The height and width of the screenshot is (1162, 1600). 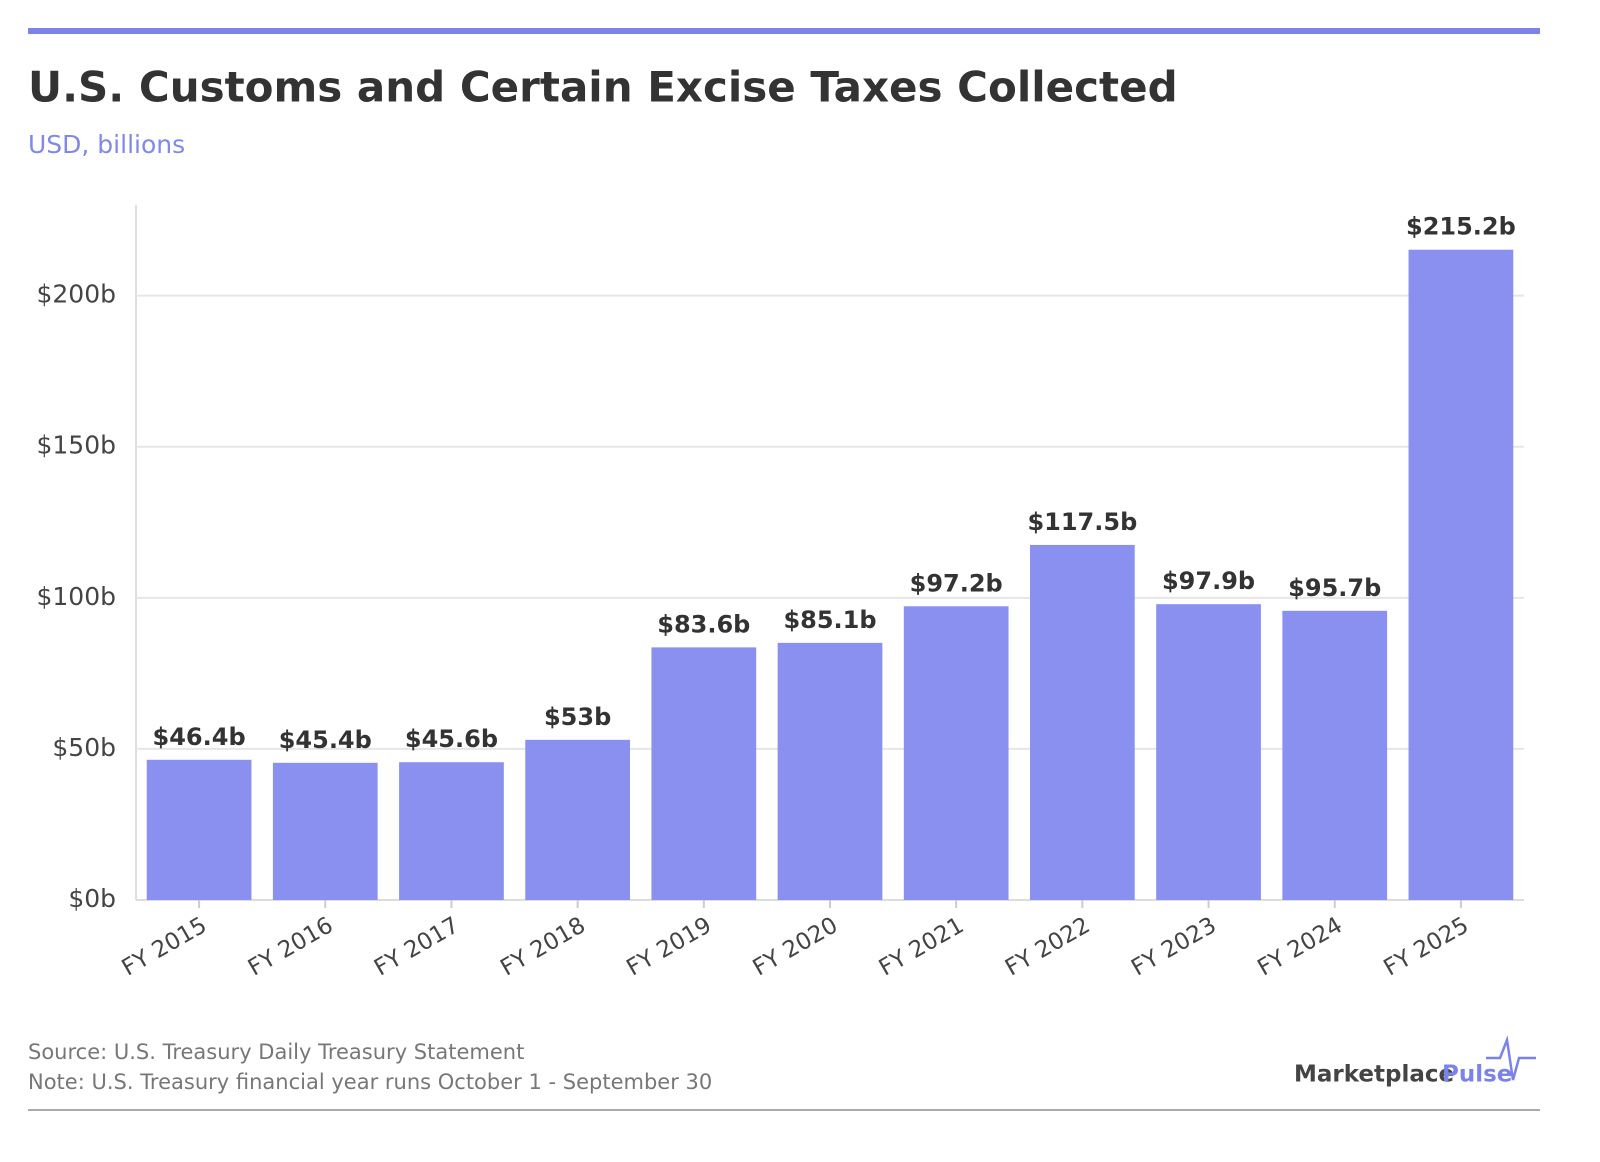 I want to click on x-tick-label: FY 2020, so click(x=796, y=946).